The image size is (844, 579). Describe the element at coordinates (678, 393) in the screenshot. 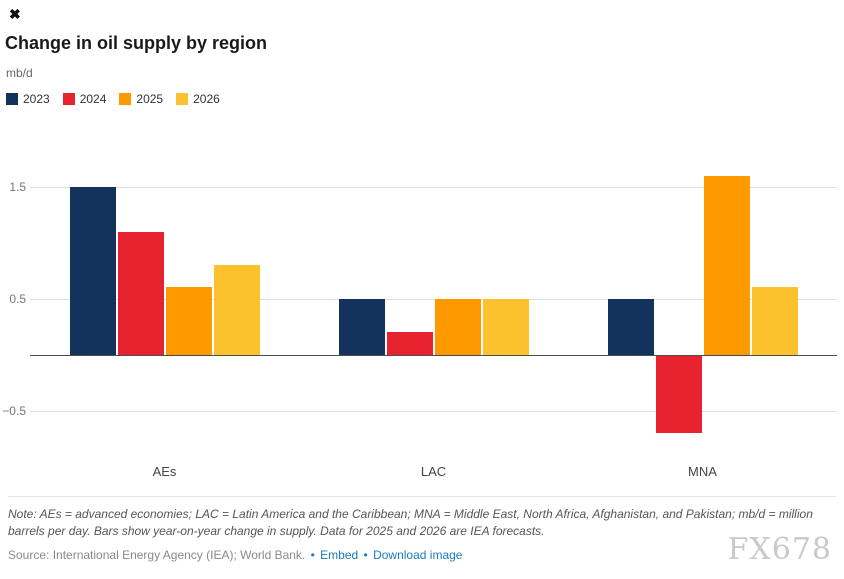

I see `bar-2024-MNA` at that location.